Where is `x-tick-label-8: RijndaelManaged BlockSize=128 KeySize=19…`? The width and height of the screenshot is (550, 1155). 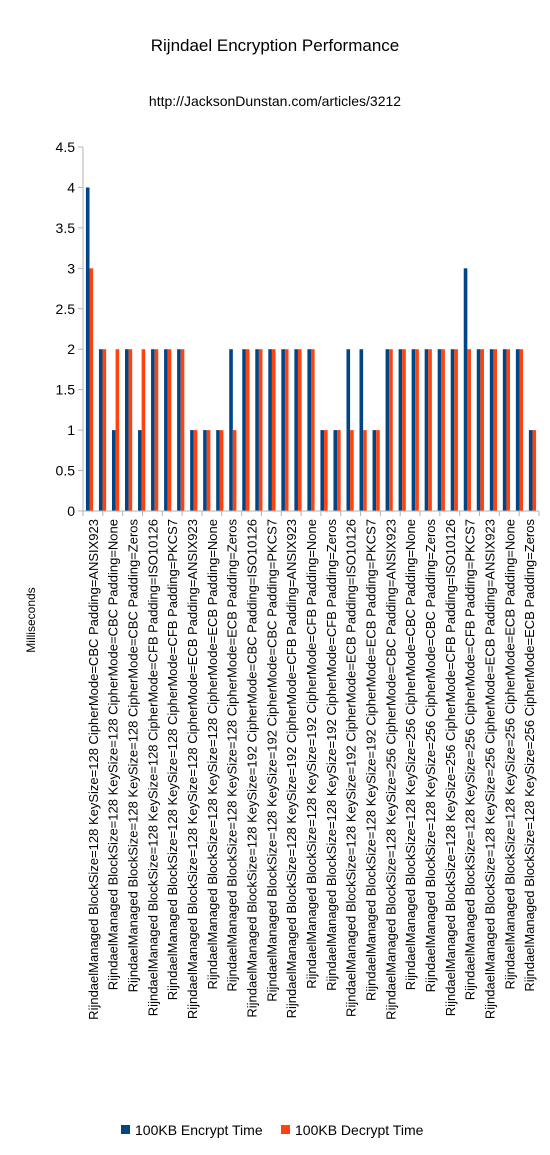 x-tick-label-8: RijndaelManaged BlockSize=128 KeySize=19… is located at coordinates (252, 768).